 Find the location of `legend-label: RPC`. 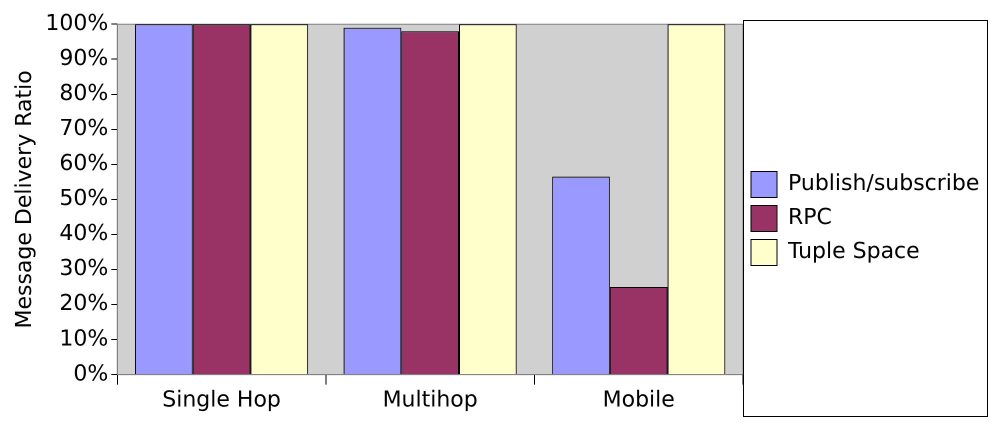

legend-label: RPC is located at coordinates (810, 217).